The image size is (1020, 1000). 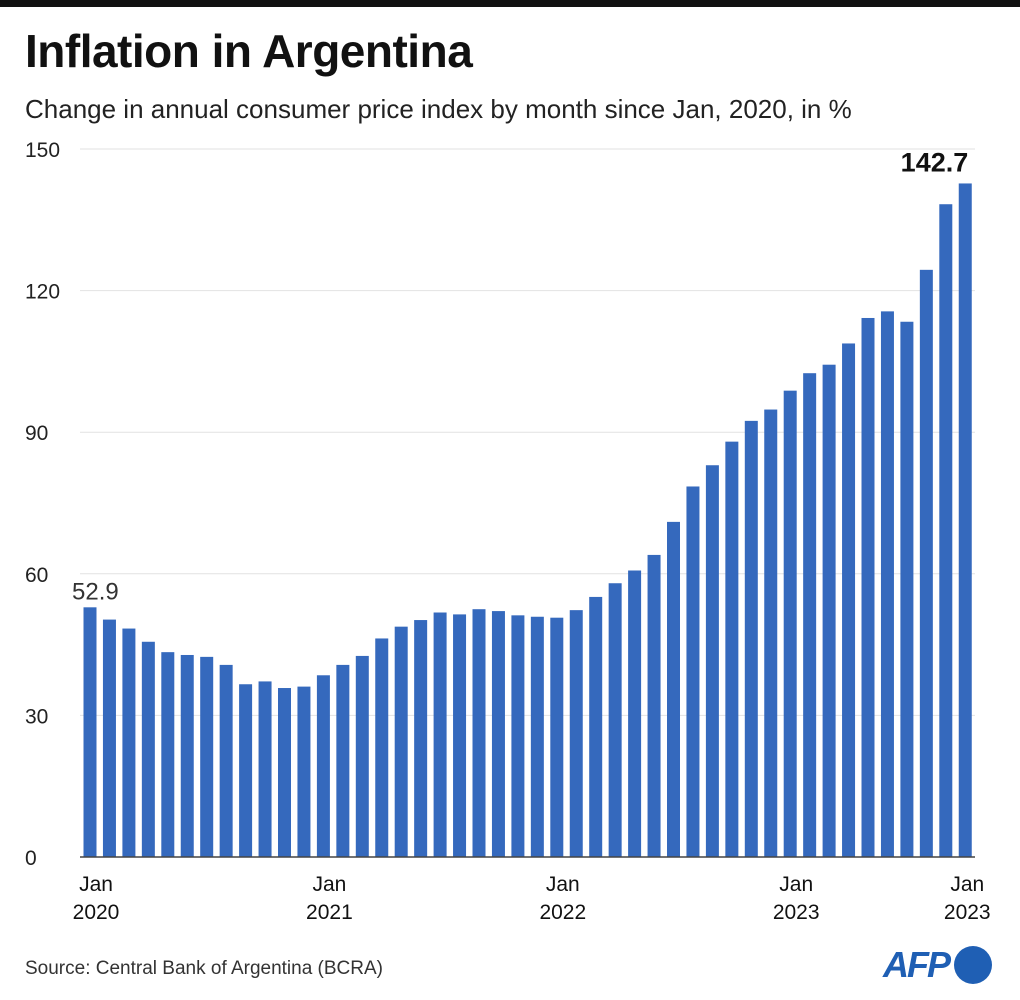 What do you see at coordinates (510, 3) in the screenshot?
I see `top-rule` at bounding box center [510, 3].